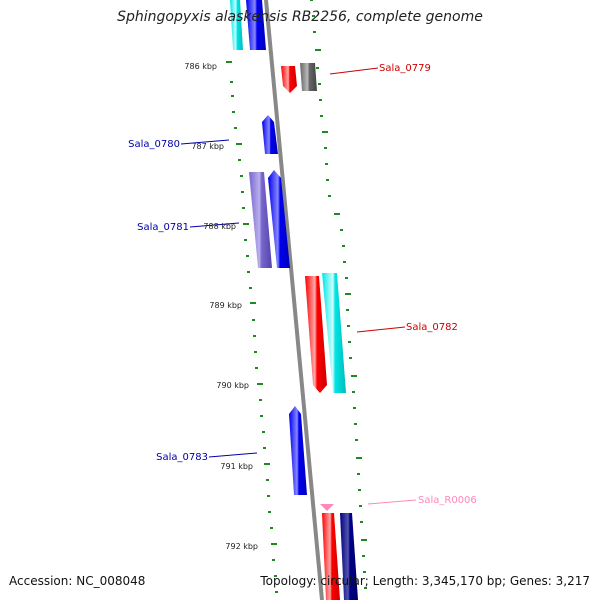 The height and width of the screenshot is (604, 600). I want to click on gene-sala-0781-b, so click(279, 219).